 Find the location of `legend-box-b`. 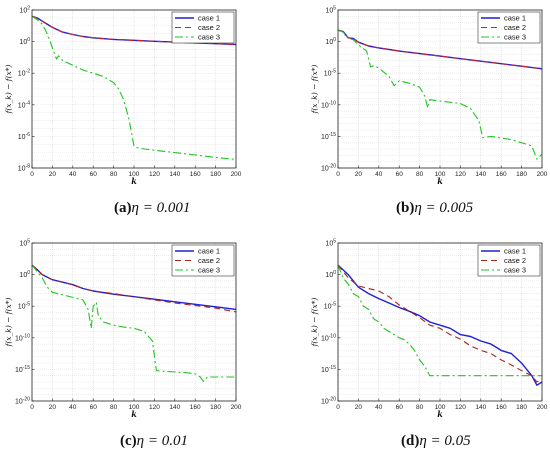

legend-box-b is located at coordinates (509, 27).